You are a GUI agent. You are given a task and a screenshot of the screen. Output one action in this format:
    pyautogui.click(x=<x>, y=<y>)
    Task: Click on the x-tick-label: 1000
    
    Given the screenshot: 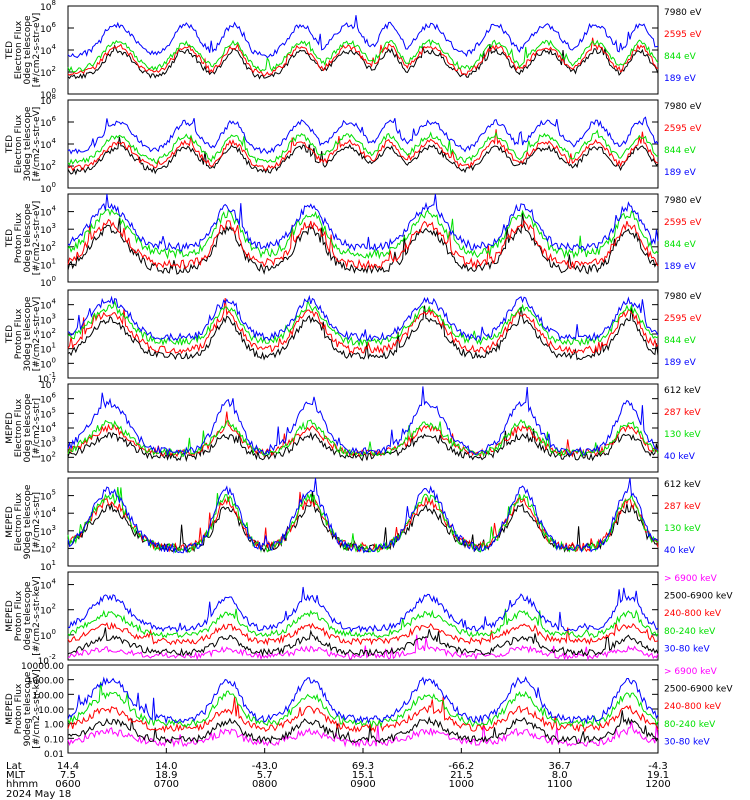 What is the action you would take?
    pyautogui.click(x=461, y=784)
    